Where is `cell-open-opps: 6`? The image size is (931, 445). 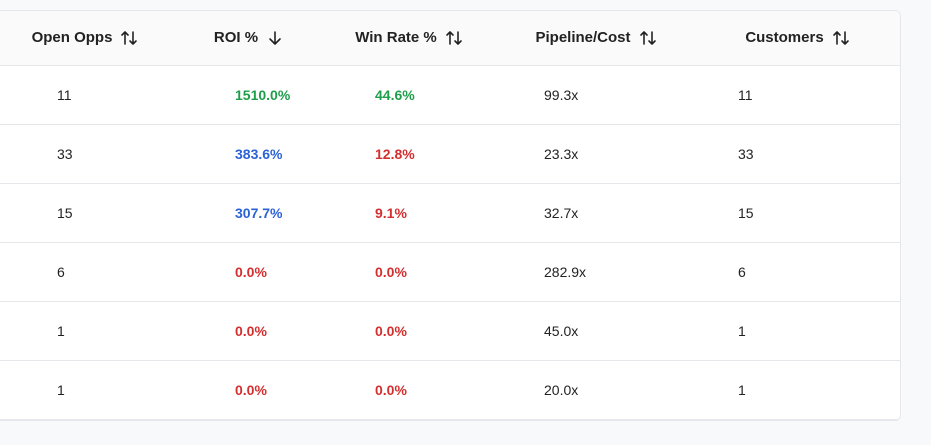
cell-open-opps: 6 is located at coordinates (61, 271).